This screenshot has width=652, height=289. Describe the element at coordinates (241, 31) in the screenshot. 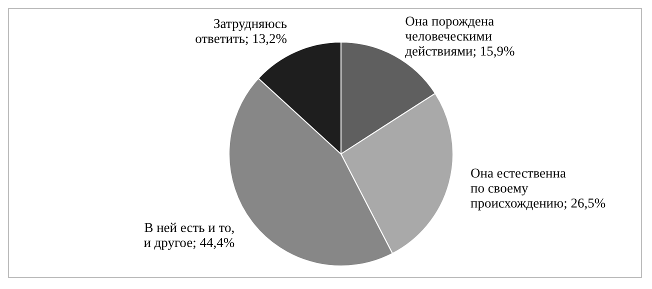

I see `slice-label: Затрудняюсь ответить; 13,2%` at that location.